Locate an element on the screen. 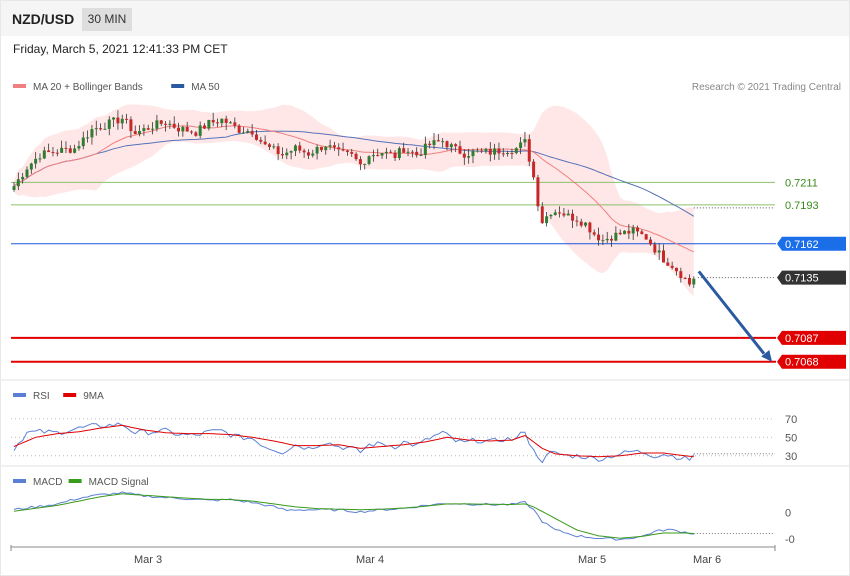 Image resolution: width=850 pixels, height=576 pixels. rsi-level-tick-1: 50 is located at coordinates (791, 438).